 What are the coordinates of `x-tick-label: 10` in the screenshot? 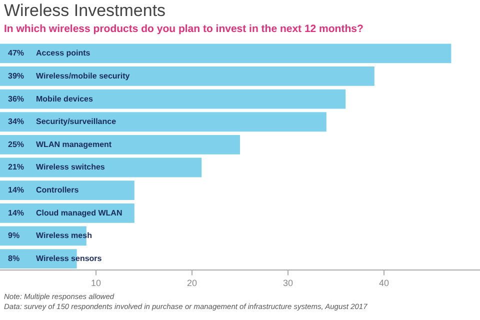 It's located at (96, 283).